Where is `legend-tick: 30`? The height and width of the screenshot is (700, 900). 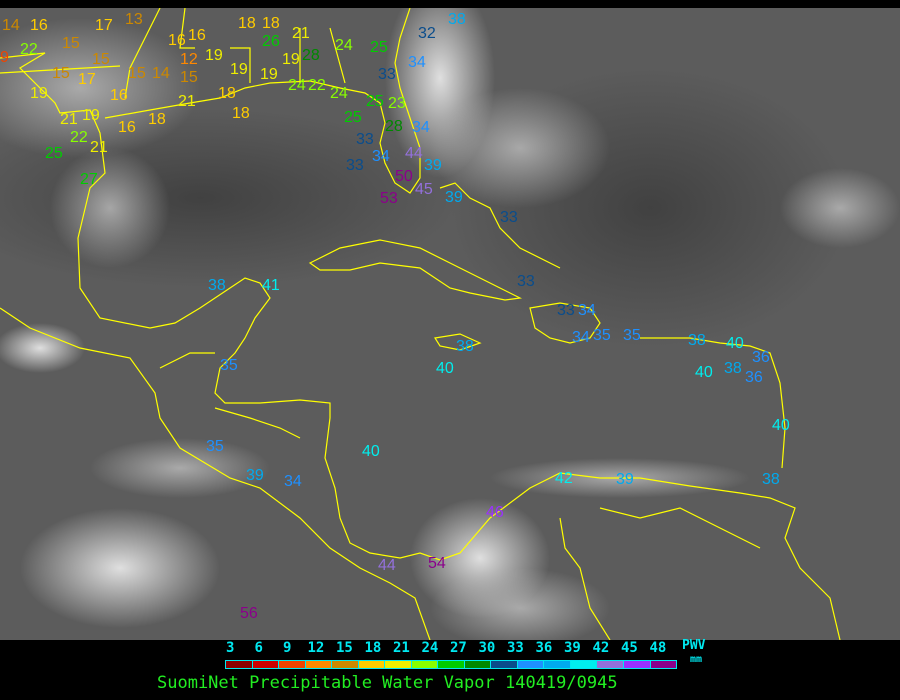 legend-tick: 30 is located at coordinates (487, 648).